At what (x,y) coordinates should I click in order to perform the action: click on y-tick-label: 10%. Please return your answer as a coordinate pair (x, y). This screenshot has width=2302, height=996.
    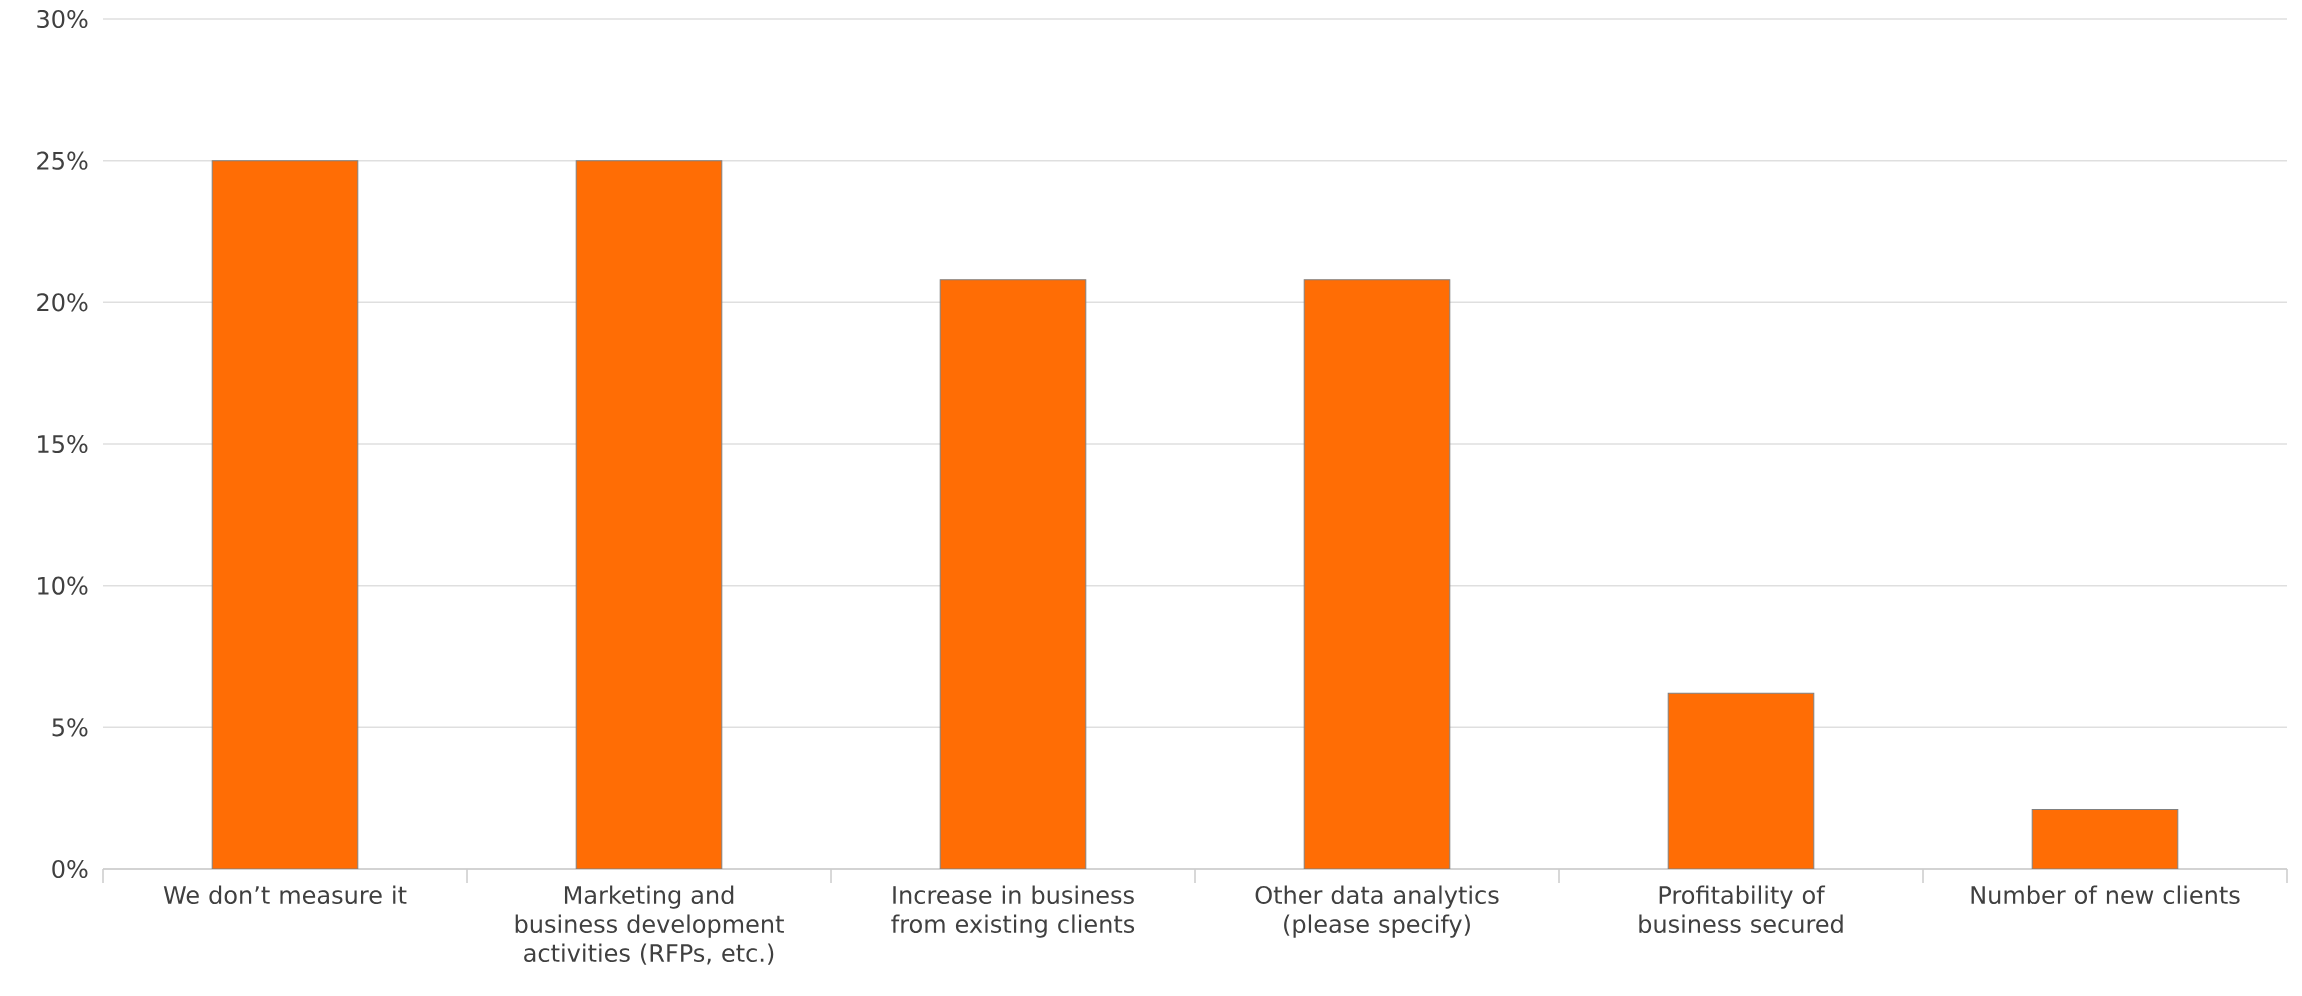
    Looking at the image, I should click on (63, 585).